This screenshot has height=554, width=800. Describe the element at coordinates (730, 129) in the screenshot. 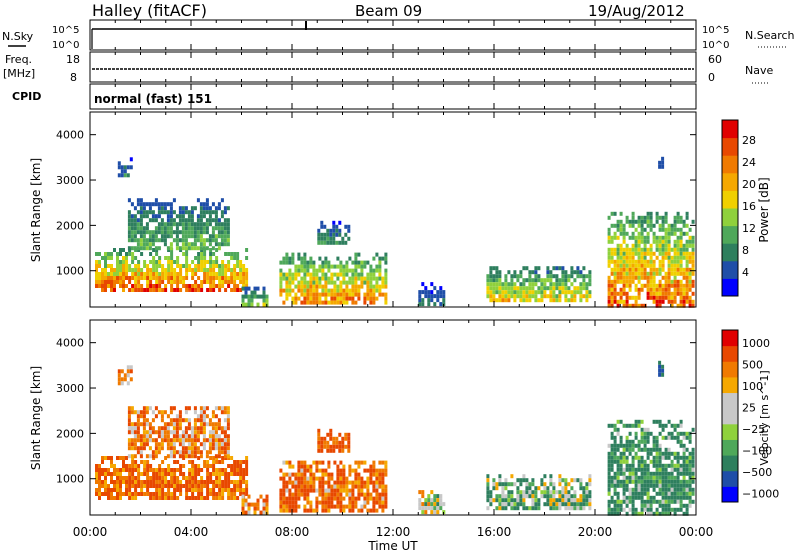

I see `colorbar-swatch` at that location.